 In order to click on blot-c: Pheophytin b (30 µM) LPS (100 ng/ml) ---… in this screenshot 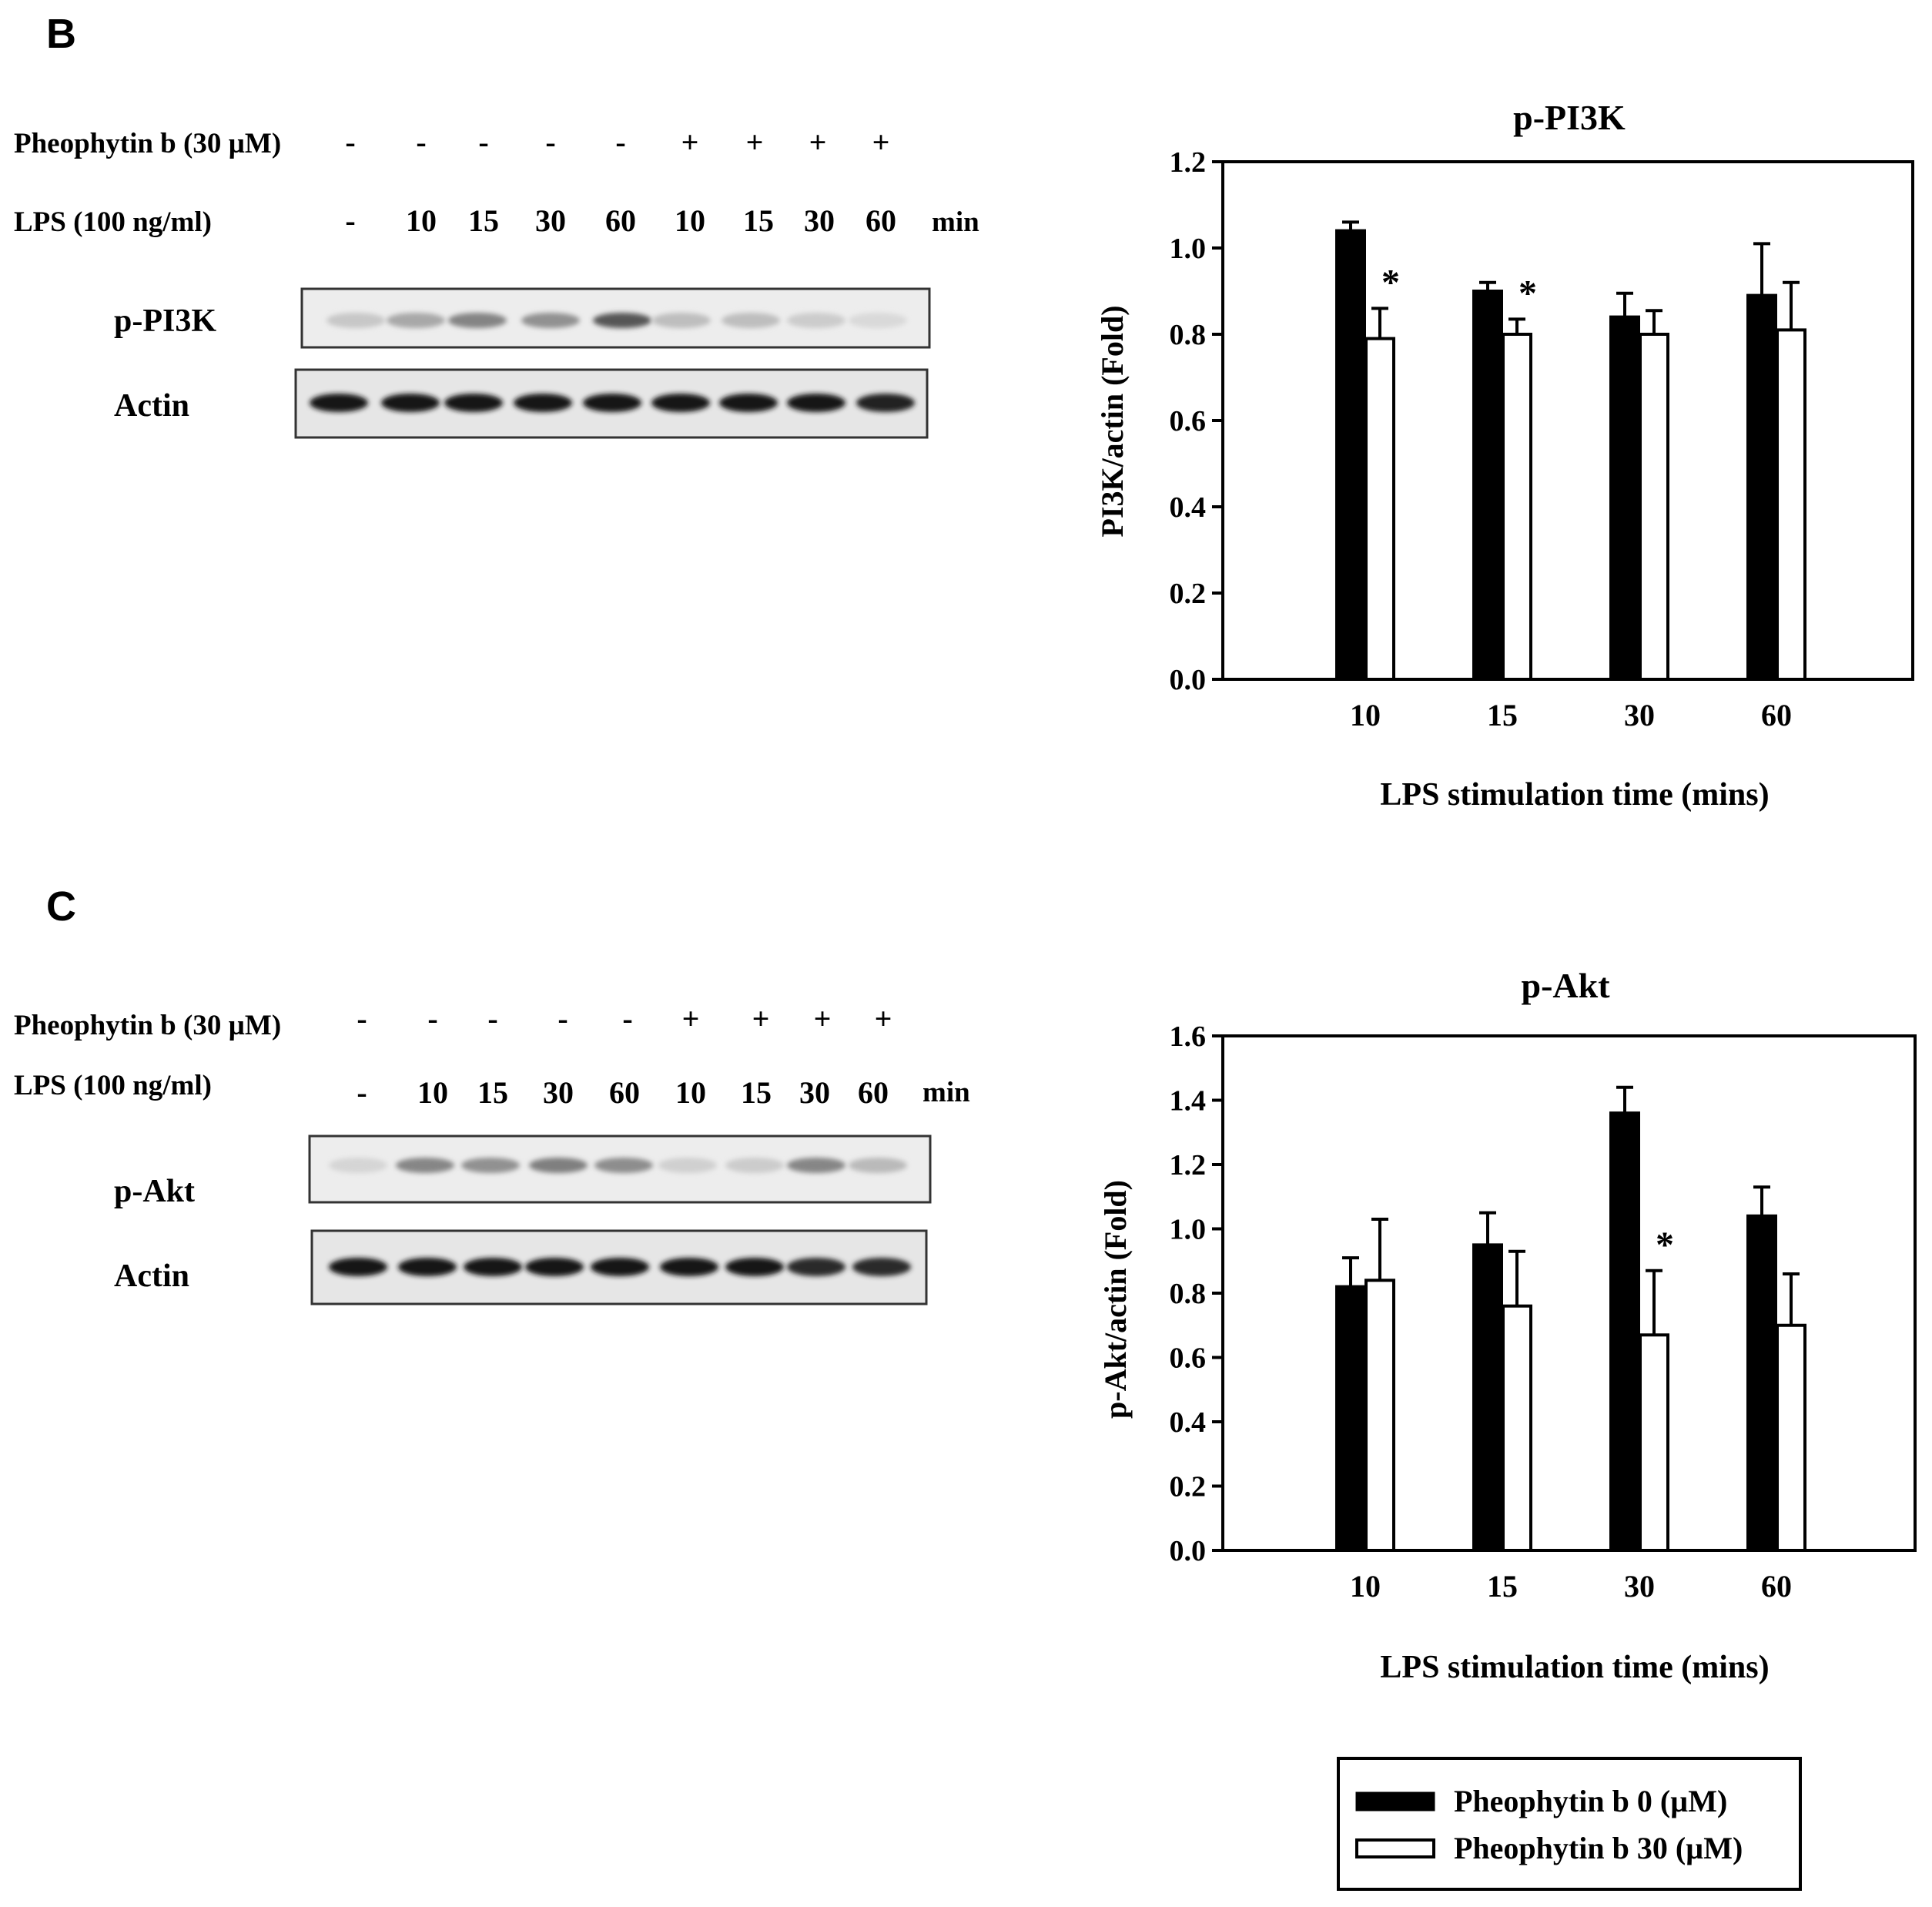, I will do `click(492, 1153)`.